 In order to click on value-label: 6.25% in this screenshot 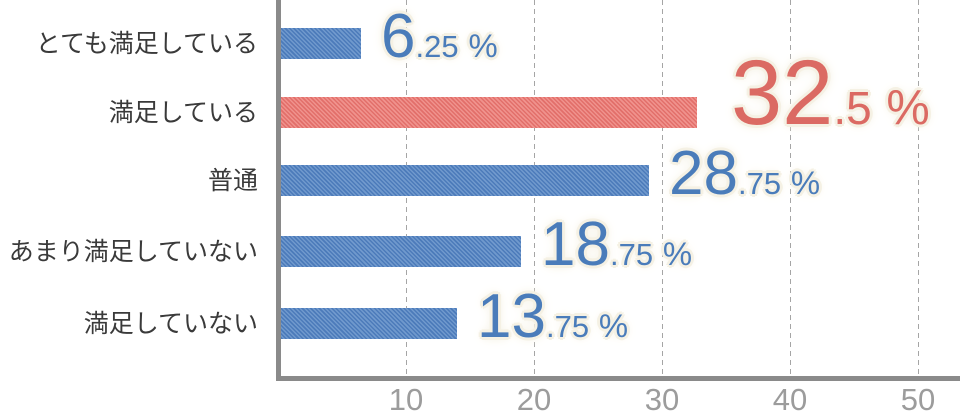, I will do `click(439, 37)`.